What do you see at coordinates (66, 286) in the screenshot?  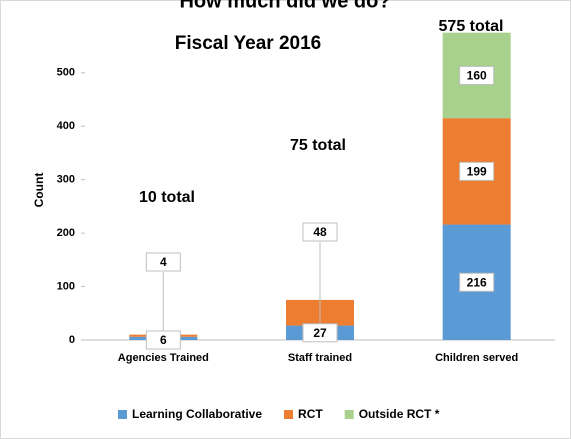 I see `y-tick-label: 100` at bounding box center [66, 286].